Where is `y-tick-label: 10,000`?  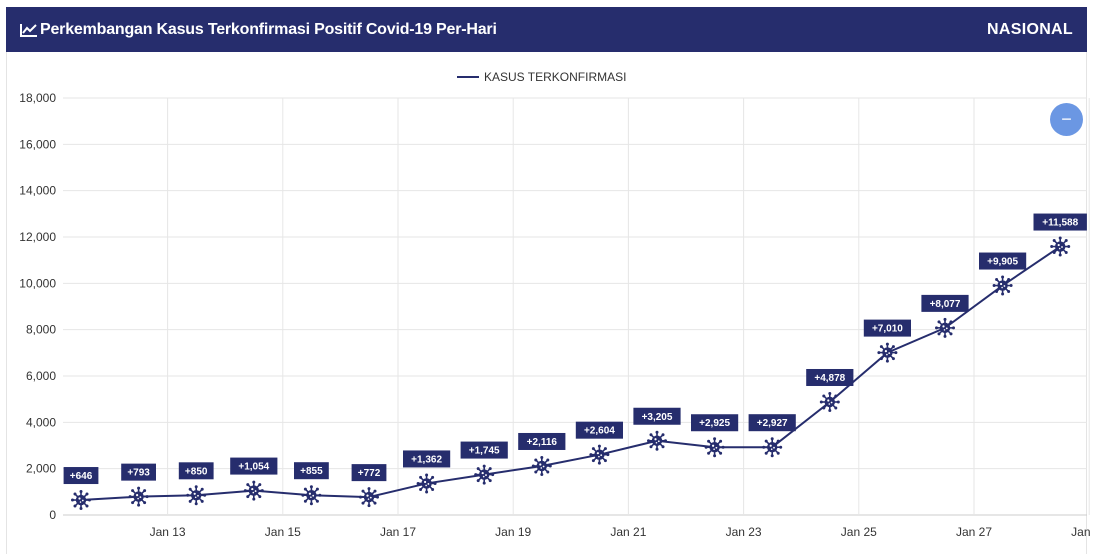
y-tick-label: 10,000 is located at coordinates (37, 283).